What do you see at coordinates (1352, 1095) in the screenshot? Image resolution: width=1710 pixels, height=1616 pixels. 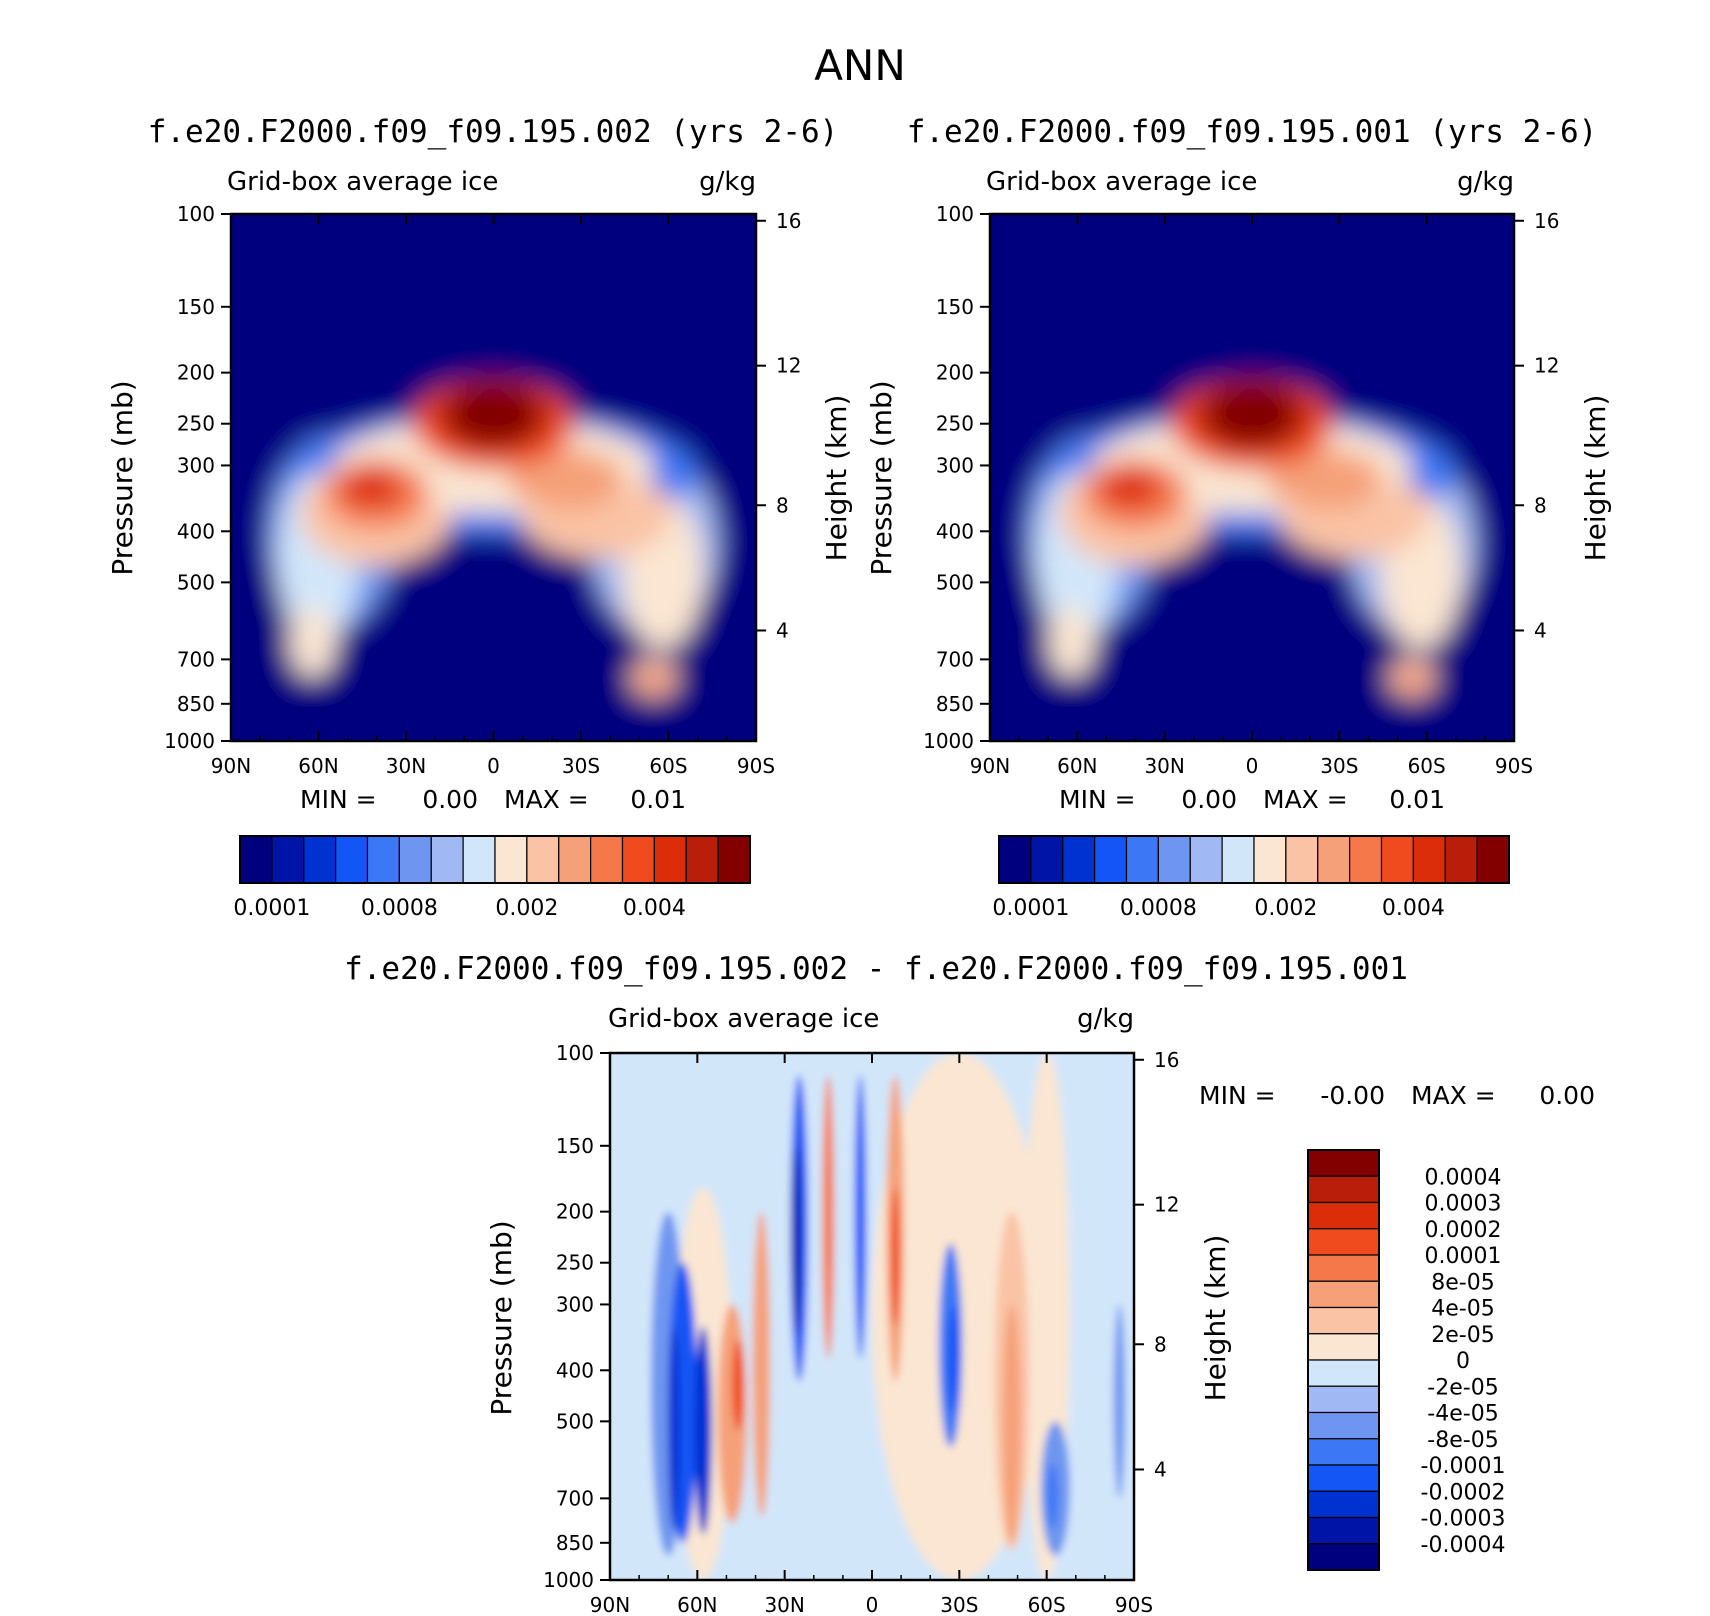 I see `min-value: -0.00` at bounding box center [1352, 1095].